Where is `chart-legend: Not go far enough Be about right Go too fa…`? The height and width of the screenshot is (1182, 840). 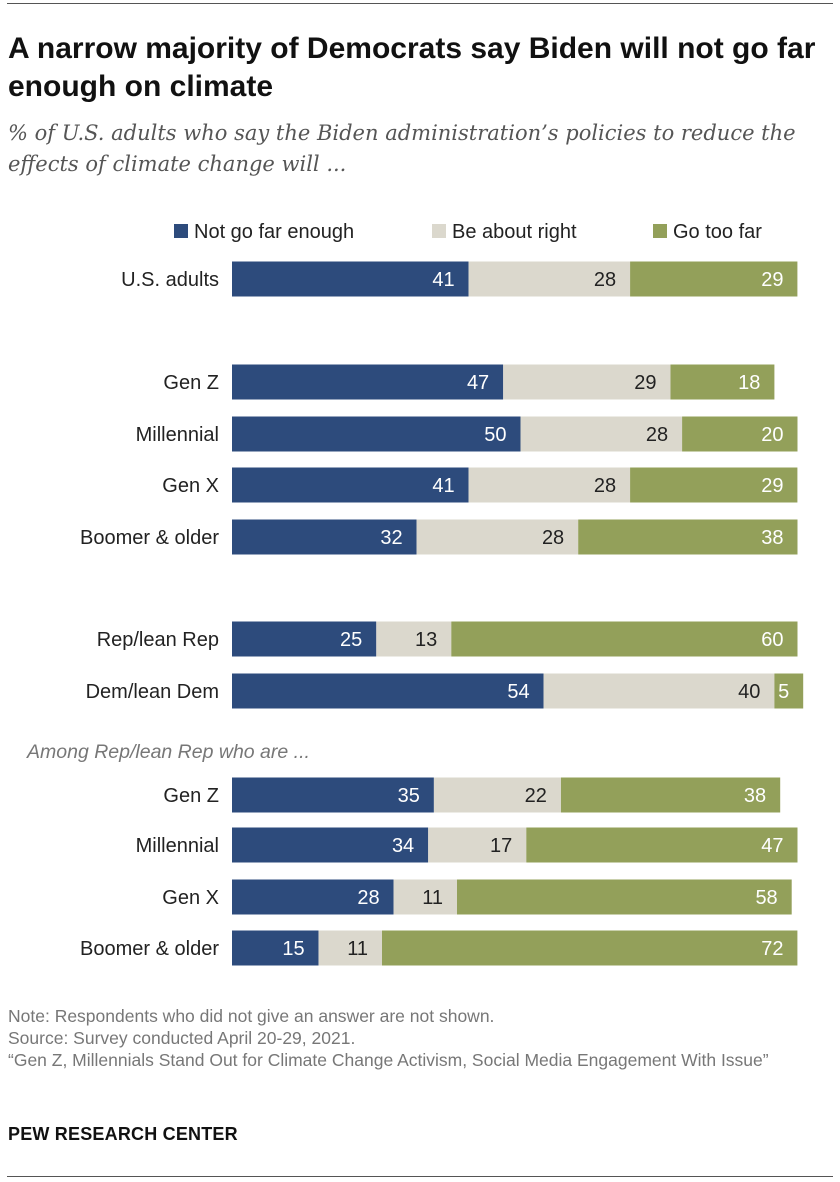
chart-legend: Not go far enough Be about right Go too fa… is located at coordinates (468, 232).